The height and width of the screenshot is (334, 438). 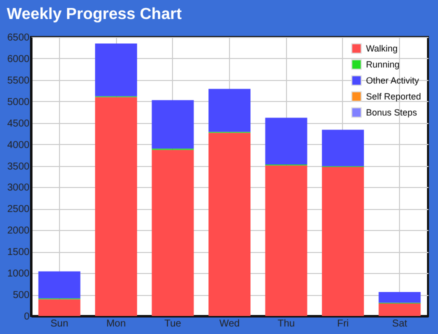 What do you see at coordinates (18, 124) in the screenshot?
I see `y-tick-label: 4500` at bounding box center [18, 124].